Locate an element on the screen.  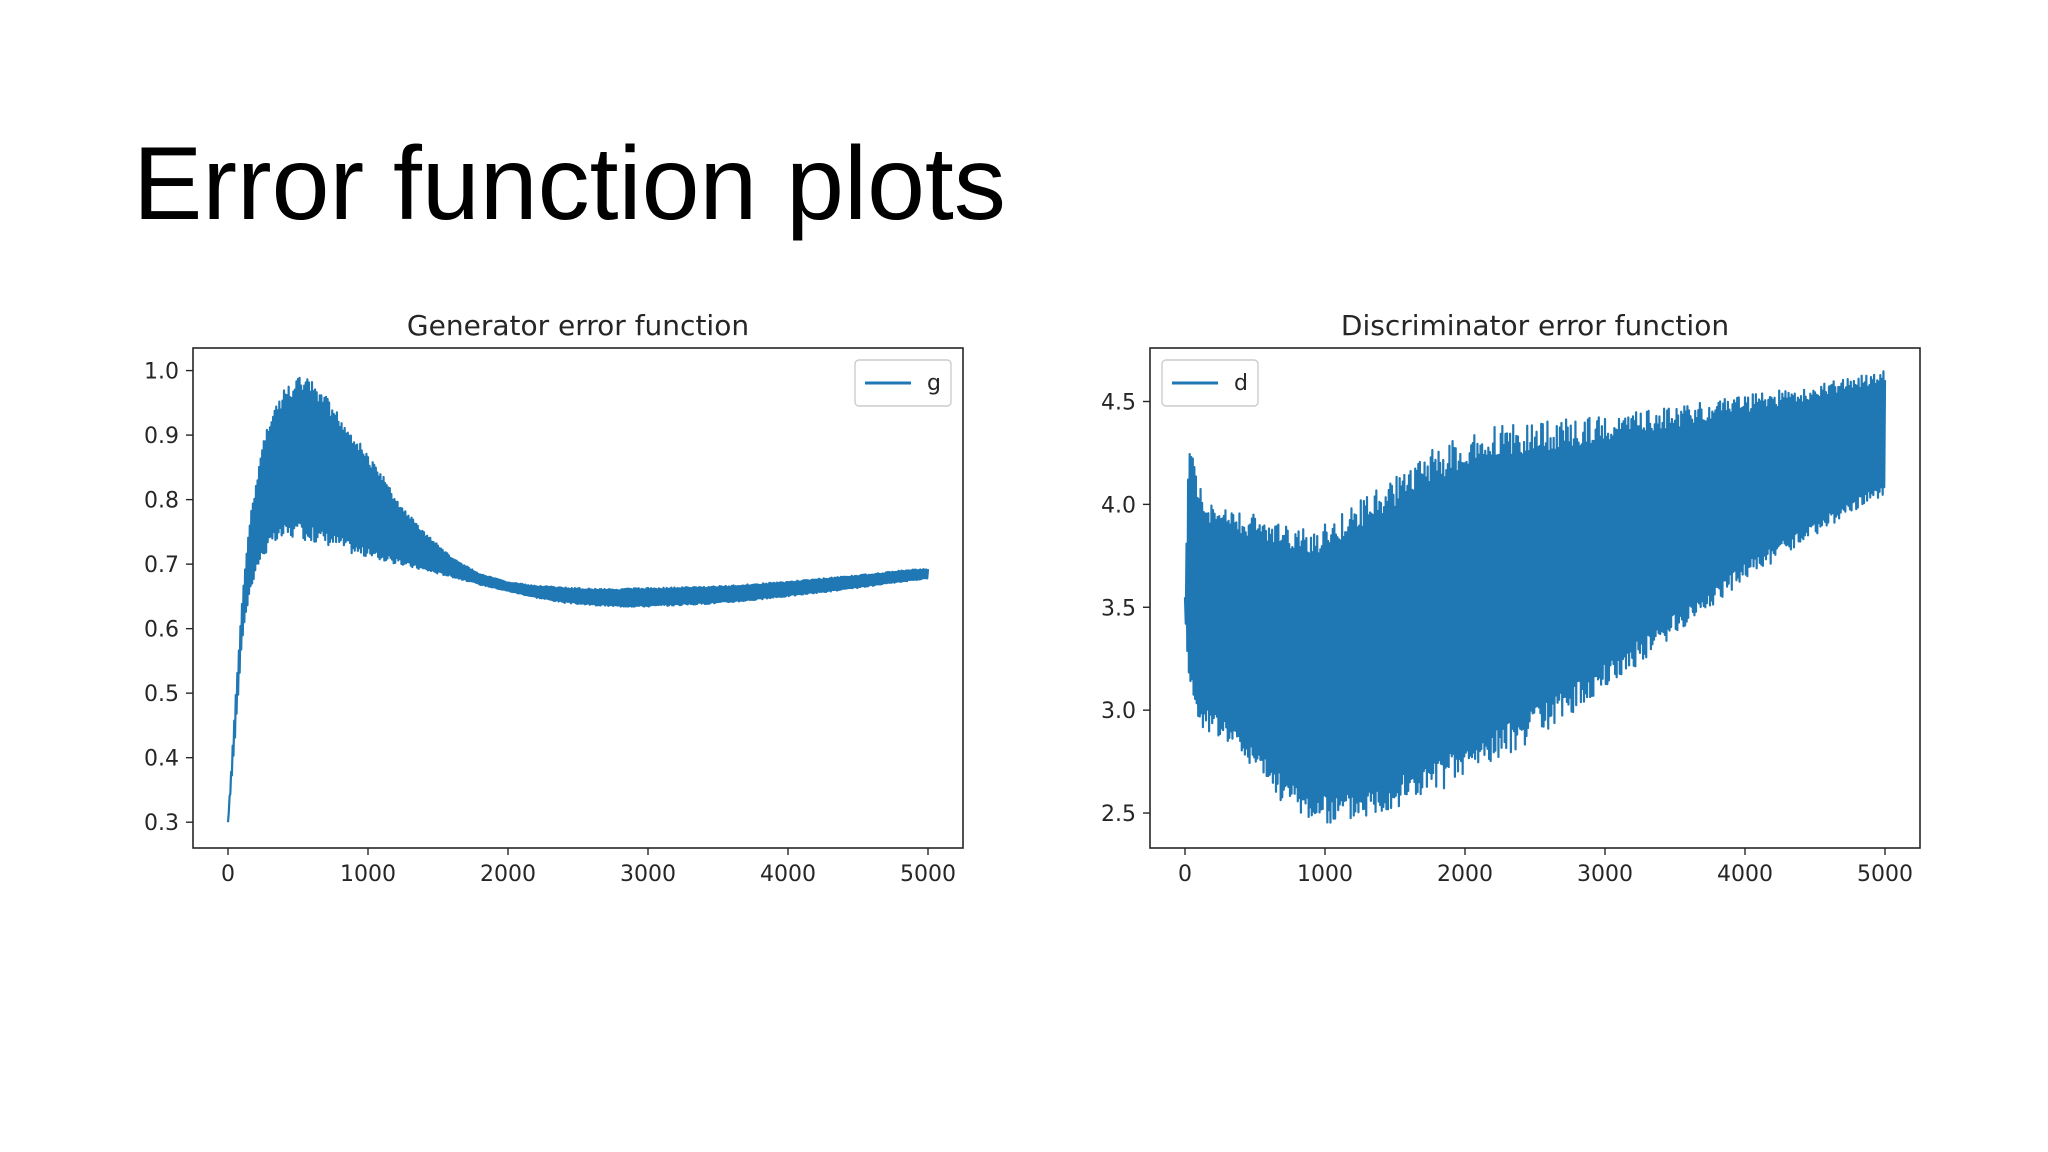
chart-title: Discriminator error function is located at coordinates (1535, 325).